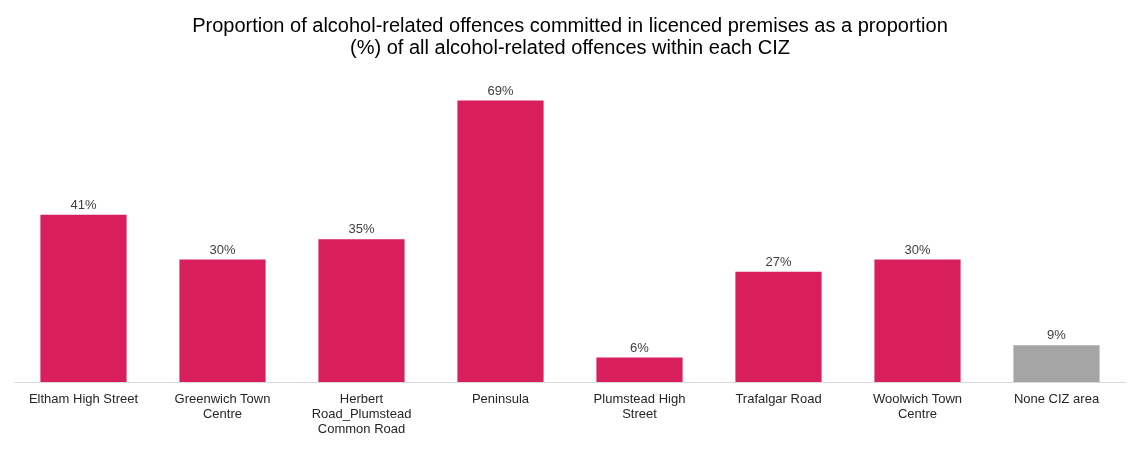 The width and height of the screenshot is (1142, 449). What do you see at coordinates (1056, 398) in the screenshot?
I see `x-tick-label: None CIZ area` at bounding box center [1056, 398].